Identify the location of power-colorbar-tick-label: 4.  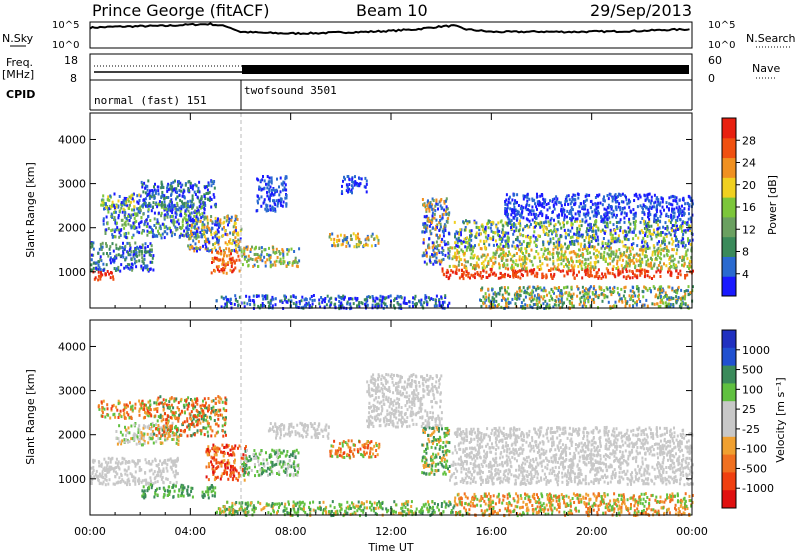
(745, 274).